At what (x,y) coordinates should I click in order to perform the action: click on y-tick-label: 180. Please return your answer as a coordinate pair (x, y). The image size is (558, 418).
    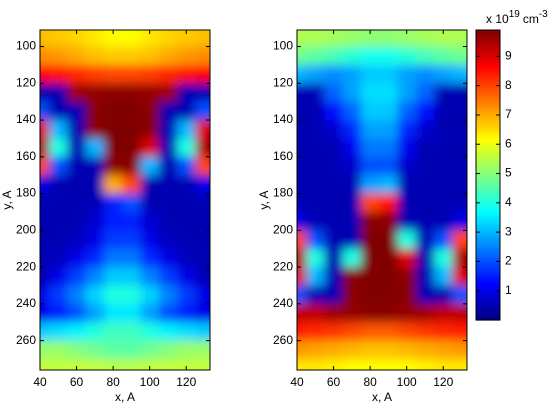
    Looking at the image, I should click on (26, 193).